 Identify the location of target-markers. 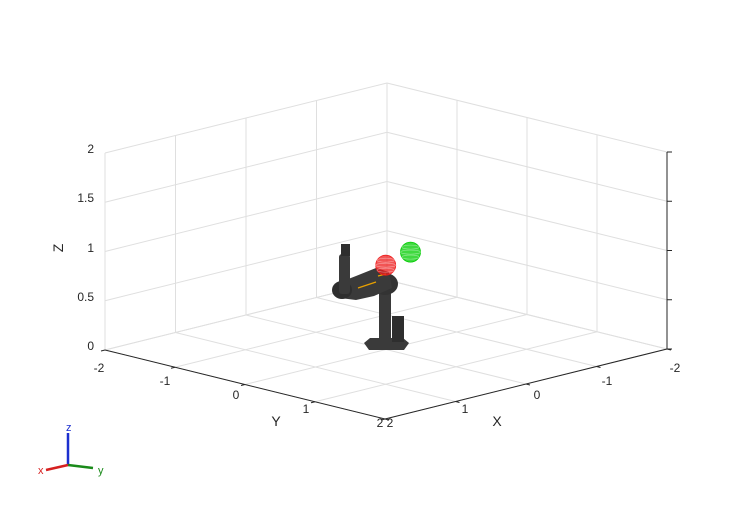
(398, 258).